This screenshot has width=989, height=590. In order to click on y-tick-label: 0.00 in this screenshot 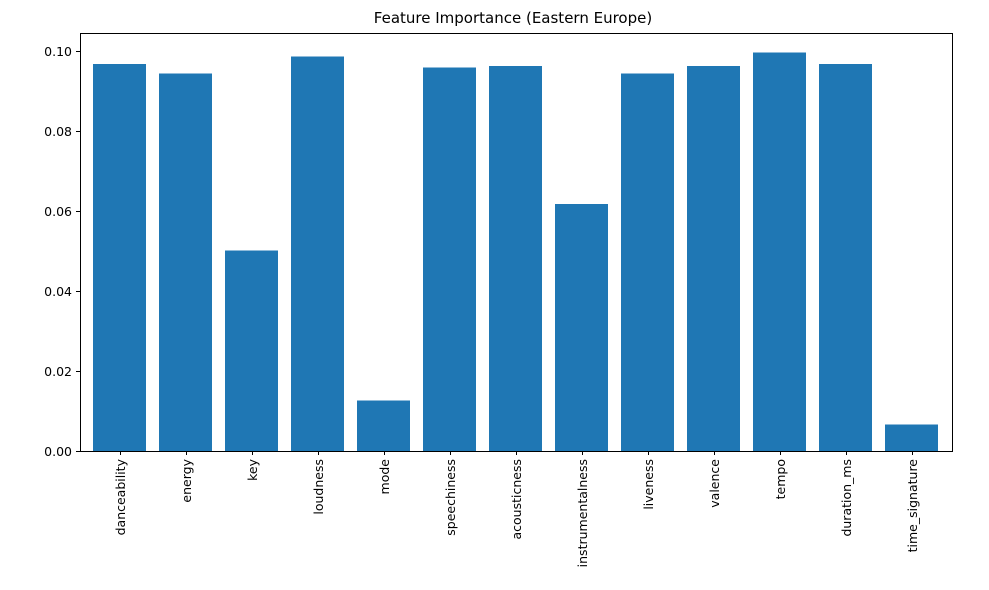, I will do `click(58, 451)`.